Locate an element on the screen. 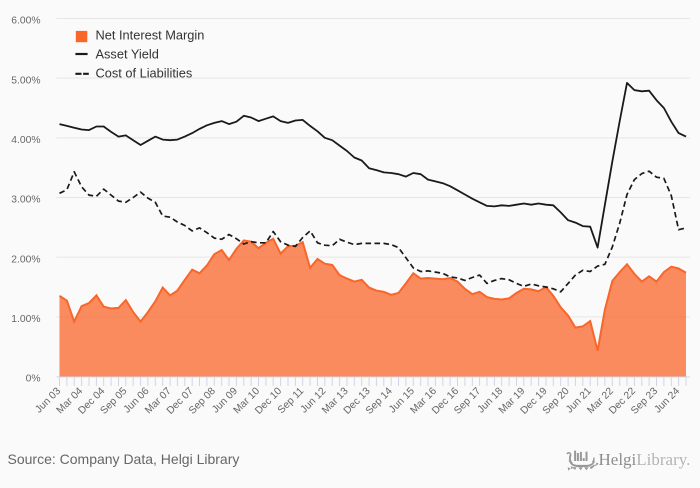  svg-text: 1.00% is located at coordinates (25, 319).